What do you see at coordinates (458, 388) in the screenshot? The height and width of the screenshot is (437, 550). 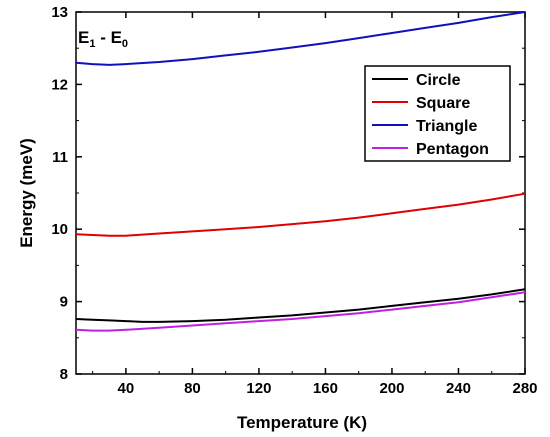 I see `x-tick-label: 240` at bounding box center [458, 388].